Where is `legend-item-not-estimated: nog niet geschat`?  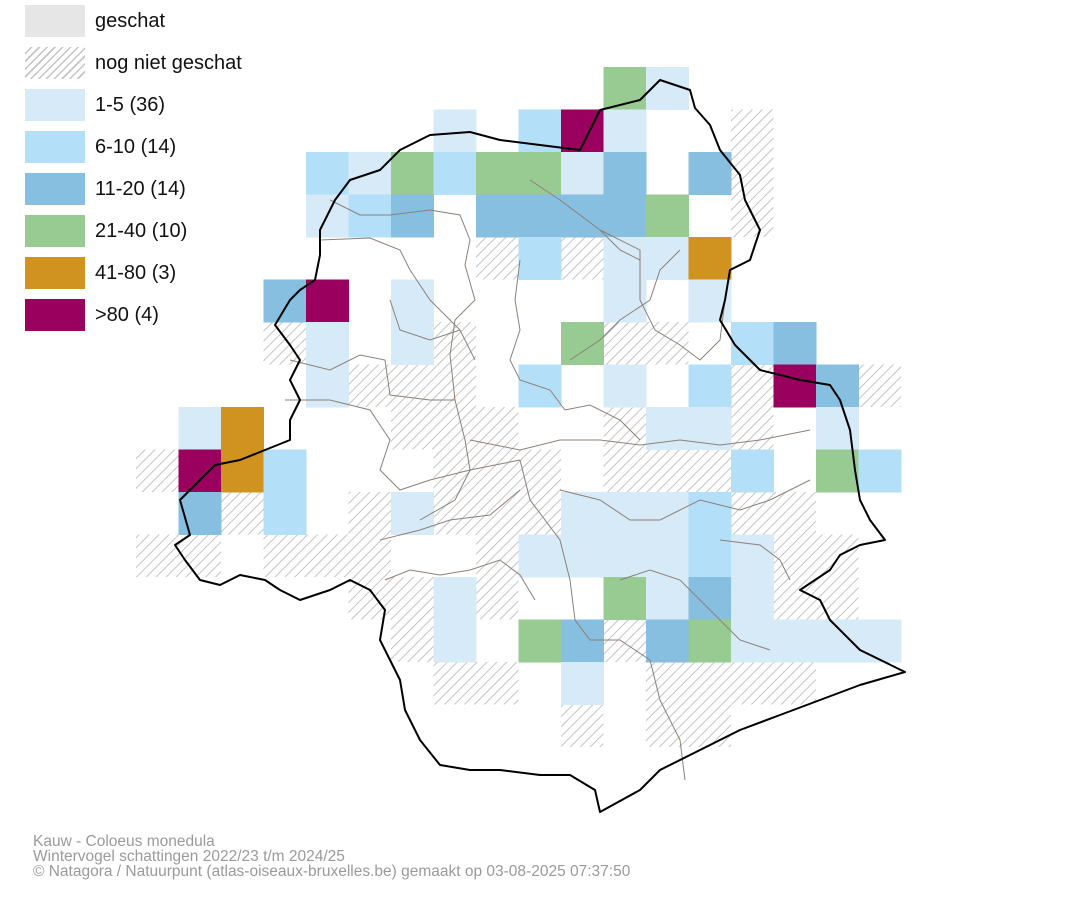 legend-item-not-estimated: nog niet geschat is located at coordinates (175, 63).